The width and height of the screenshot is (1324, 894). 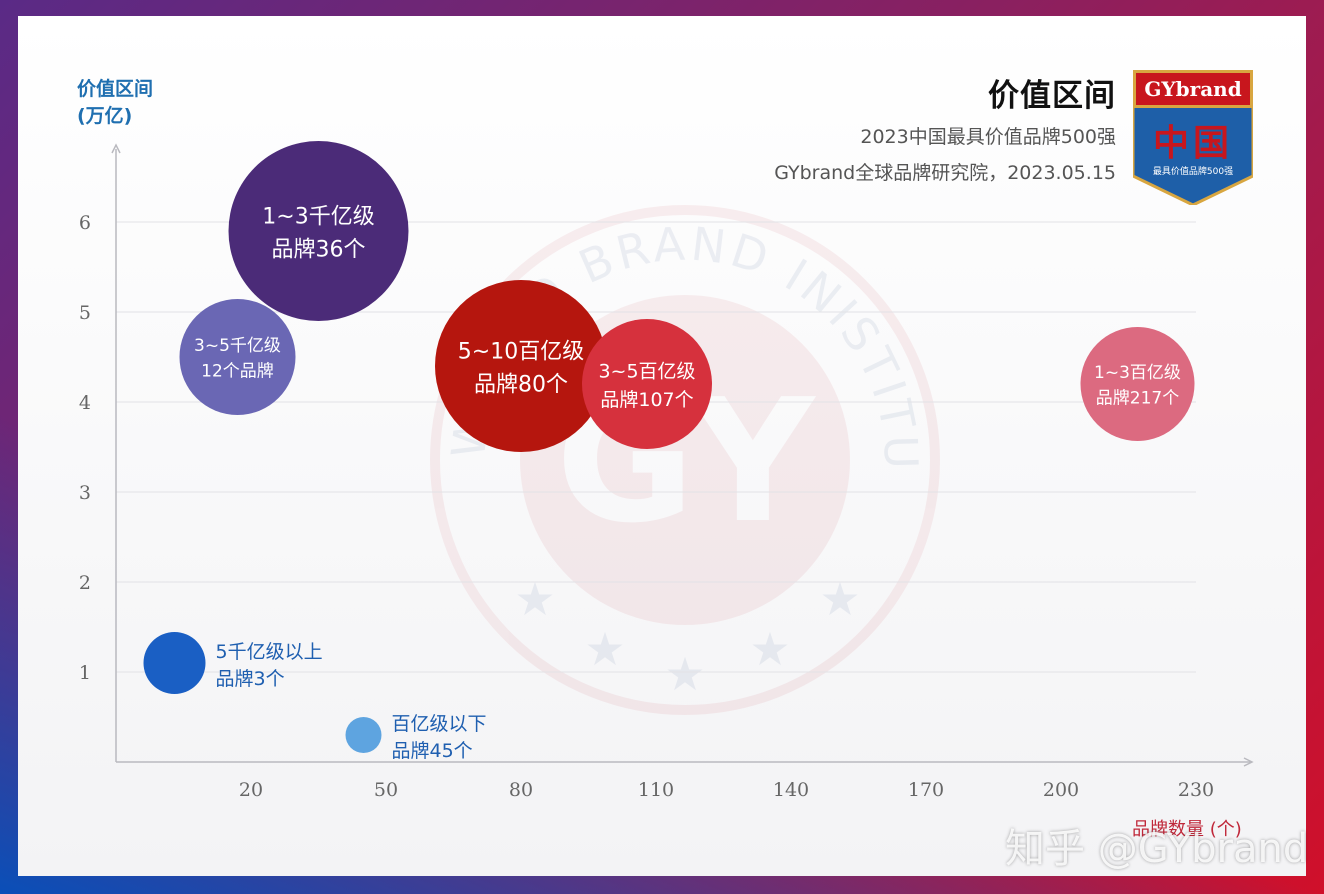 What do you see at coordinates (237, 346) in the screenshot?
I see `bubble-label: 3~5千亿级` at bounding box center [237, 346].